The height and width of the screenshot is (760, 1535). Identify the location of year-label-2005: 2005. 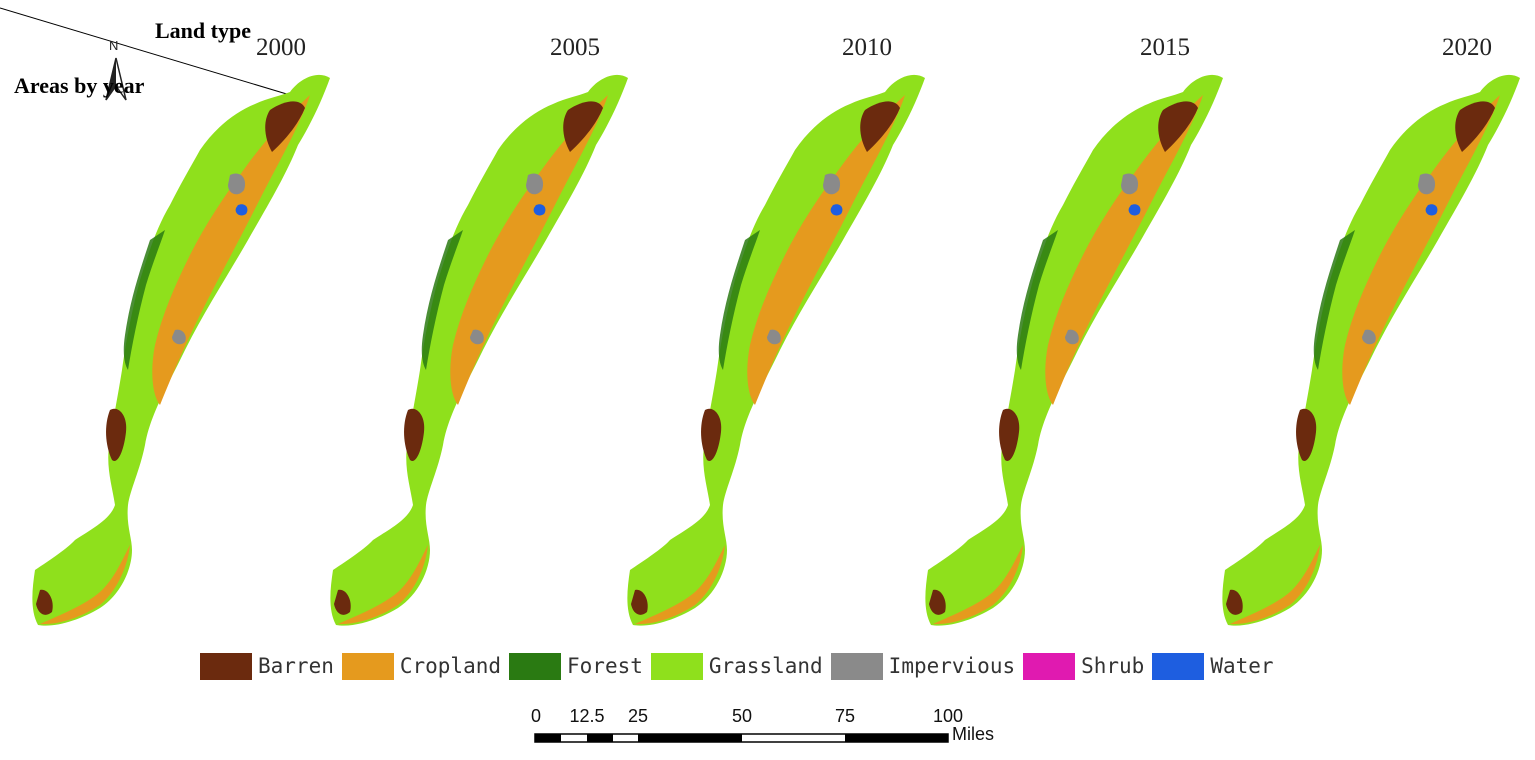
(575, 47).